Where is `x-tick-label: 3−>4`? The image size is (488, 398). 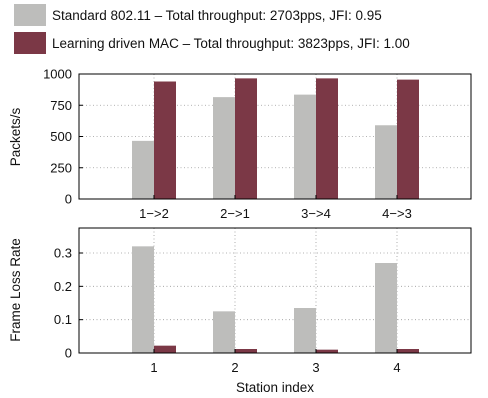 x-tick-label: 3−>4 is located at coordinates (316, 213).